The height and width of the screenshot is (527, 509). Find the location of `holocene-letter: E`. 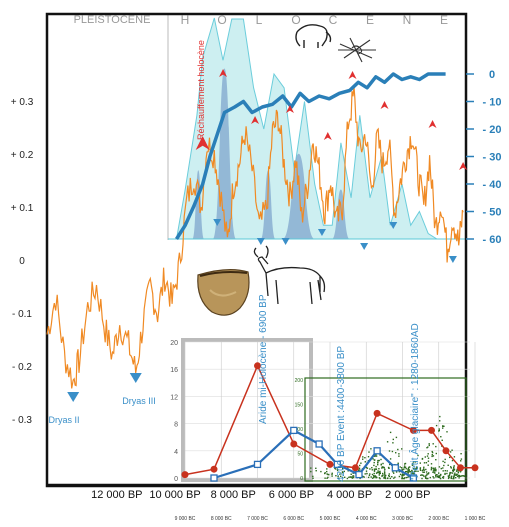

holocene-letter: E is located at coordinates (444, 20).